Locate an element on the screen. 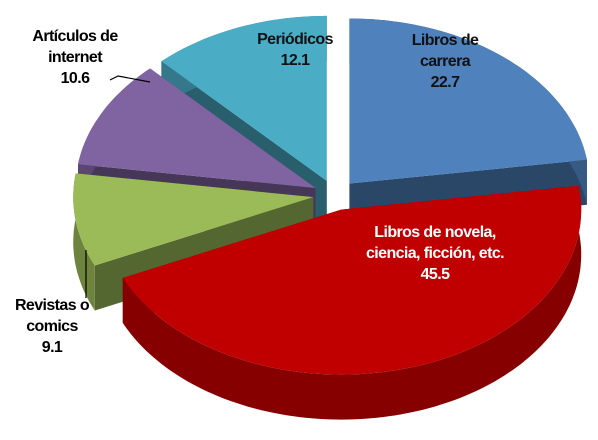 This screenshot has width=598, height=440. slice-label: Revistas o comics 9.1 is located at coordinates (52, 326).